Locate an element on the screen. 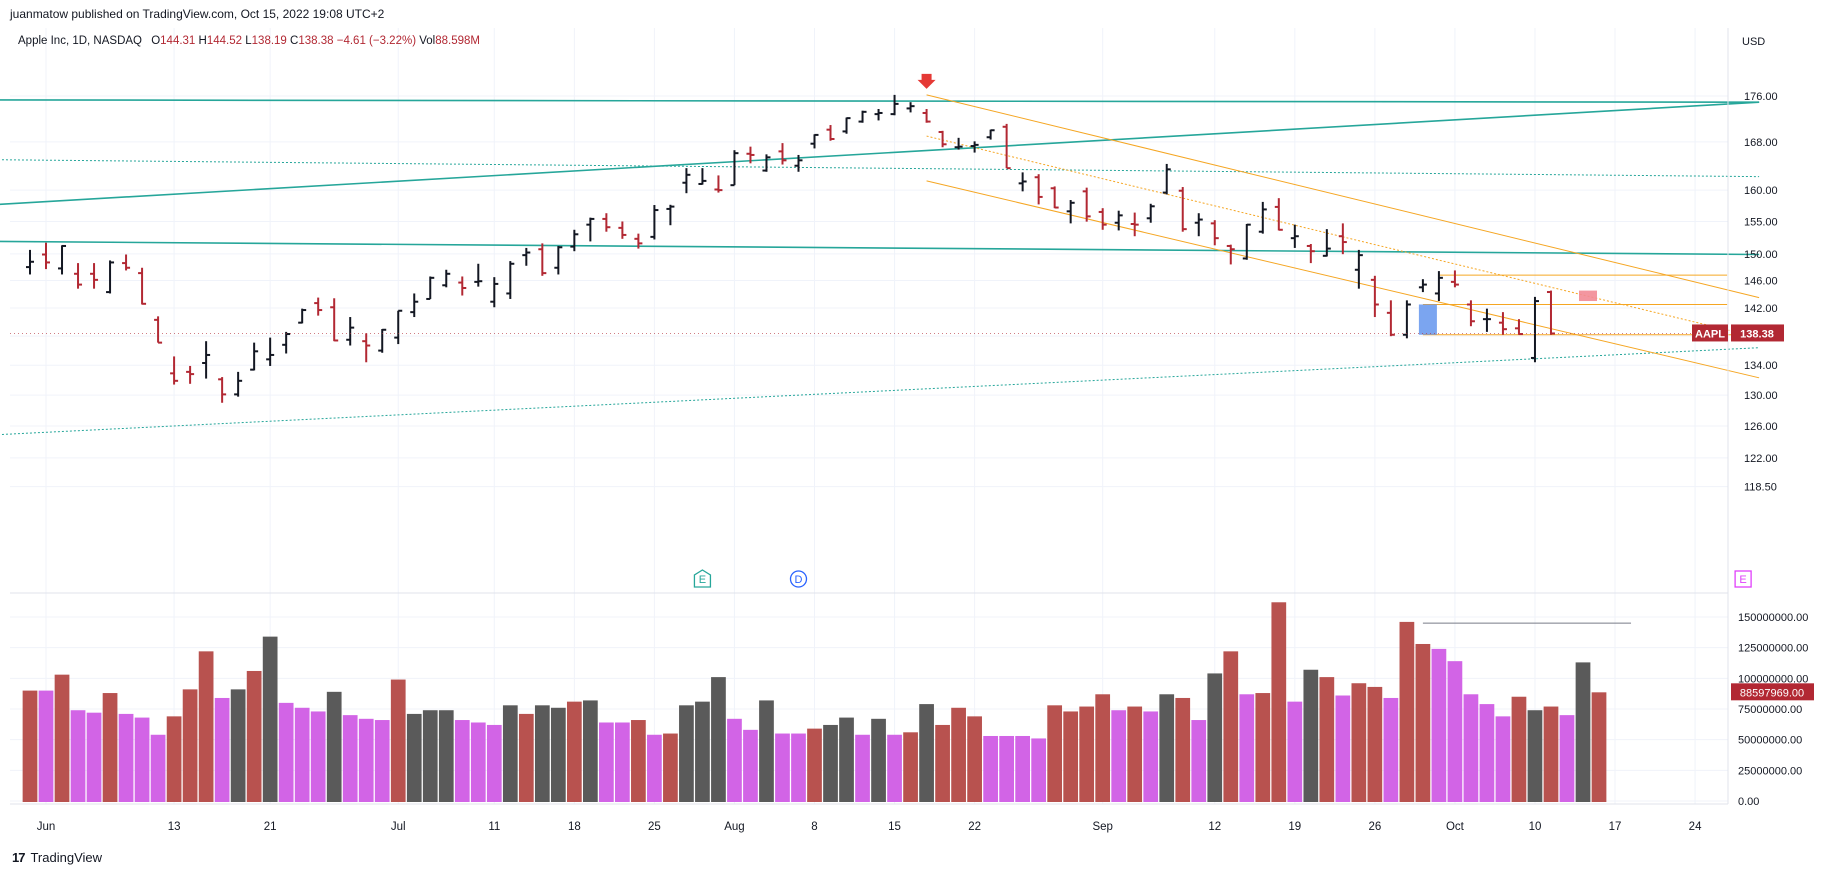  legend-open-label: O is located at coordinates (156, 41).